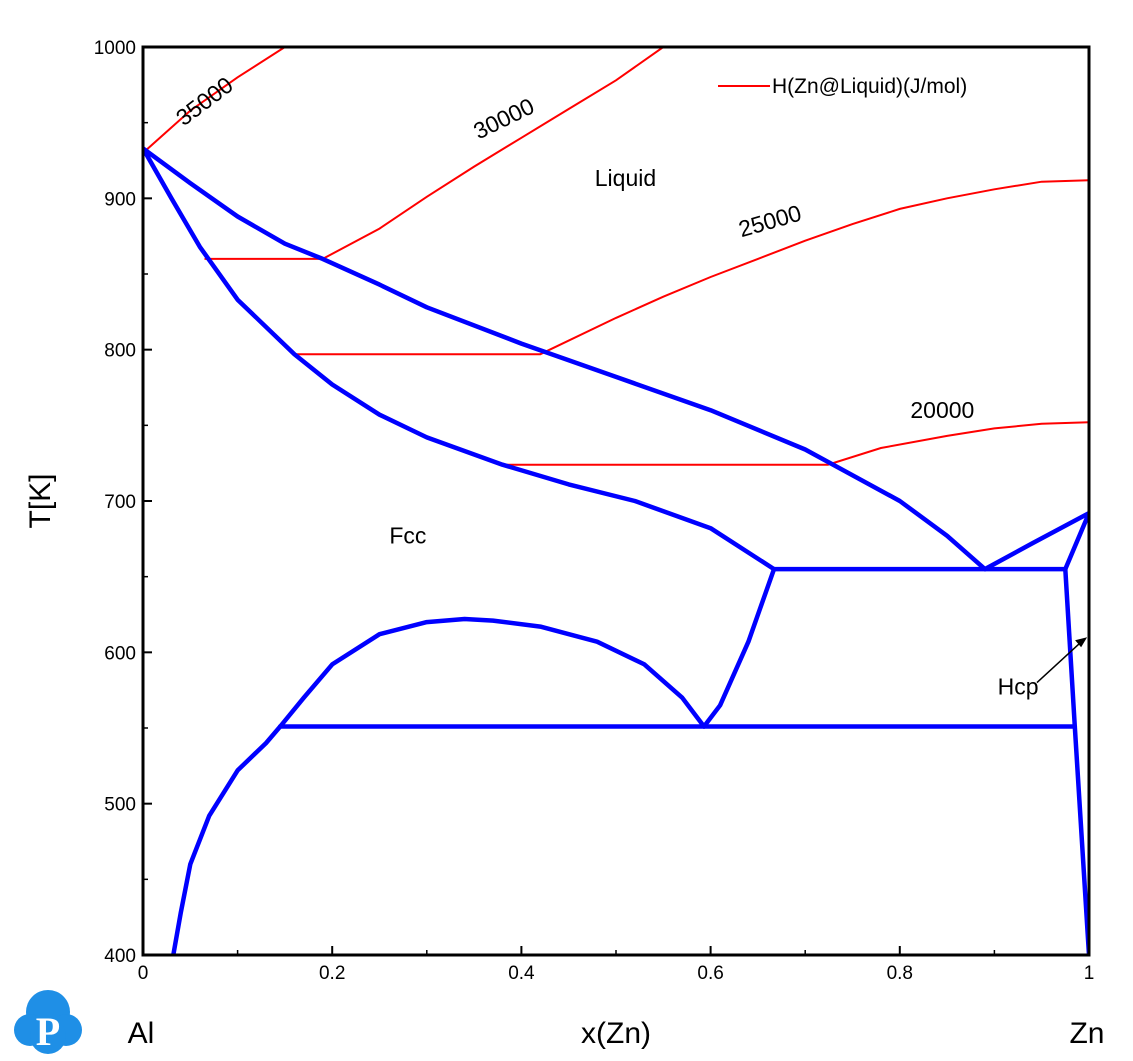 The width and height of the screenshot is (1133, 1061). I want to click on y-tick-label: 900, so click(120, 199).